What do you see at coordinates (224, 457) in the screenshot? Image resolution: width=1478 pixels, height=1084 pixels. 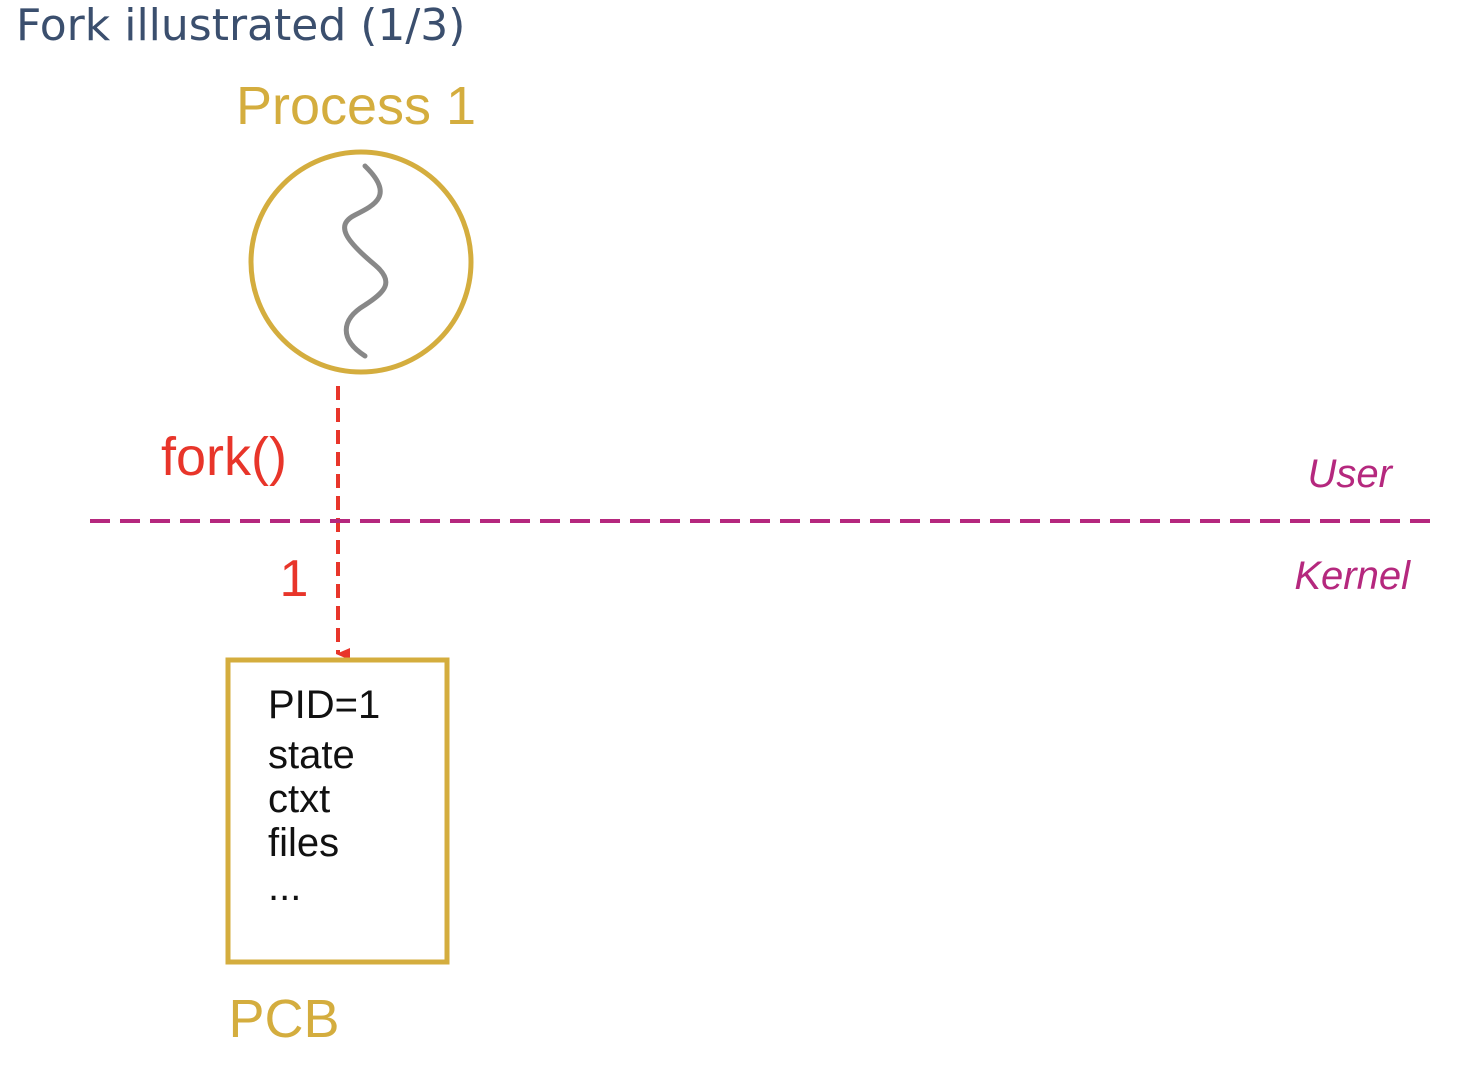 I see `fork-label: fork()` at bounding box center [224, 457].